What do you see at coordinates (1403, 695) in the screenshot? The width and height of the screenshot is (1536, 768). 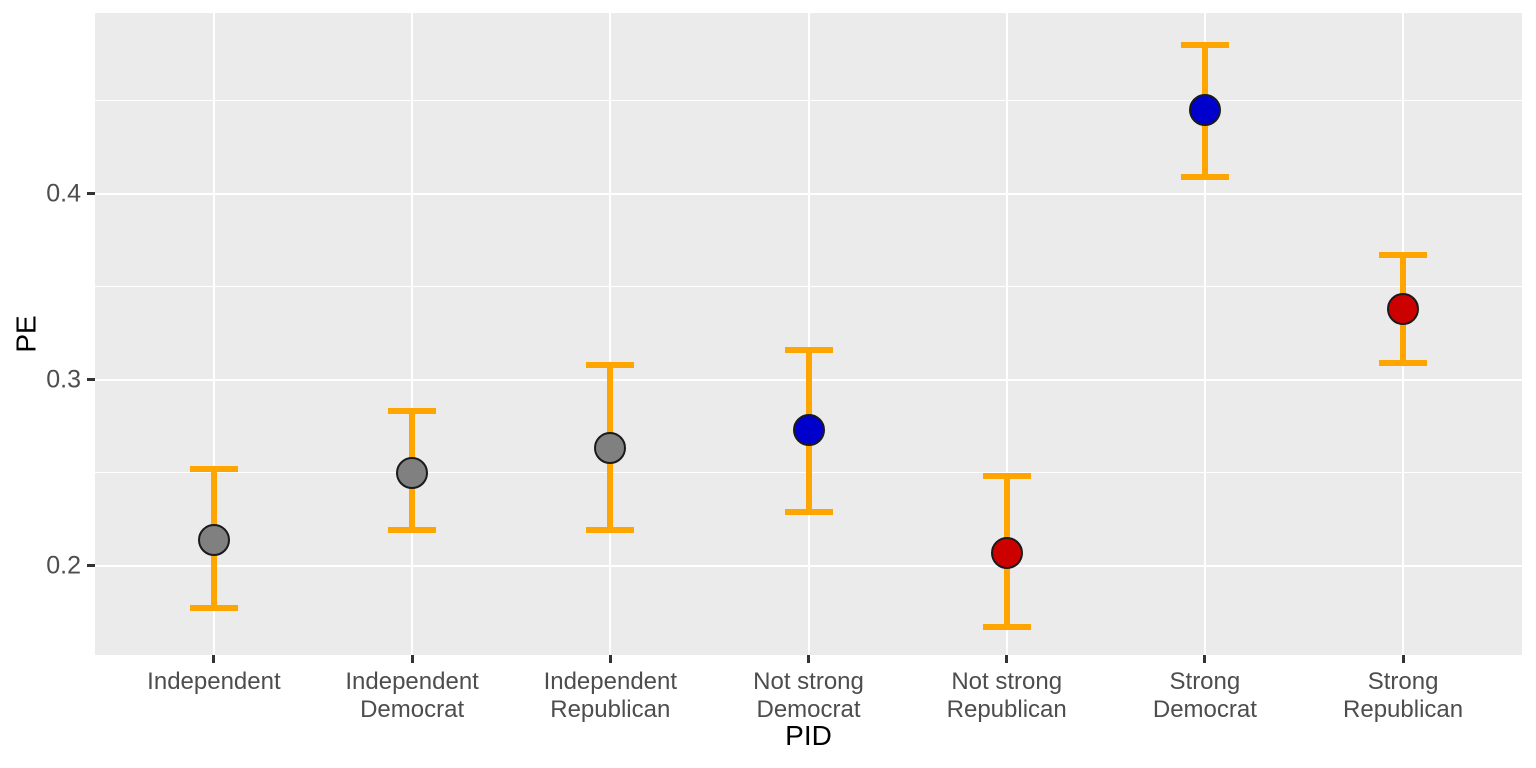 I see `x-axis-tick-label: Strong Republican` at bounding box center [1403, 695].